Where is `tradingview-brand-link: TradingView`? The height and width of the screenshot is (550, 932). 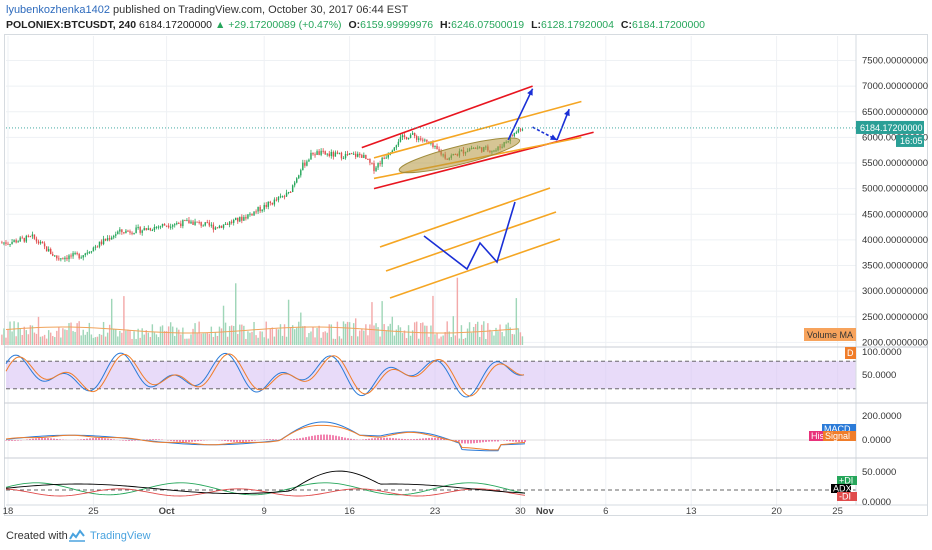
tradingview-brand-link: TradingView is located at coordinates (120, 536).